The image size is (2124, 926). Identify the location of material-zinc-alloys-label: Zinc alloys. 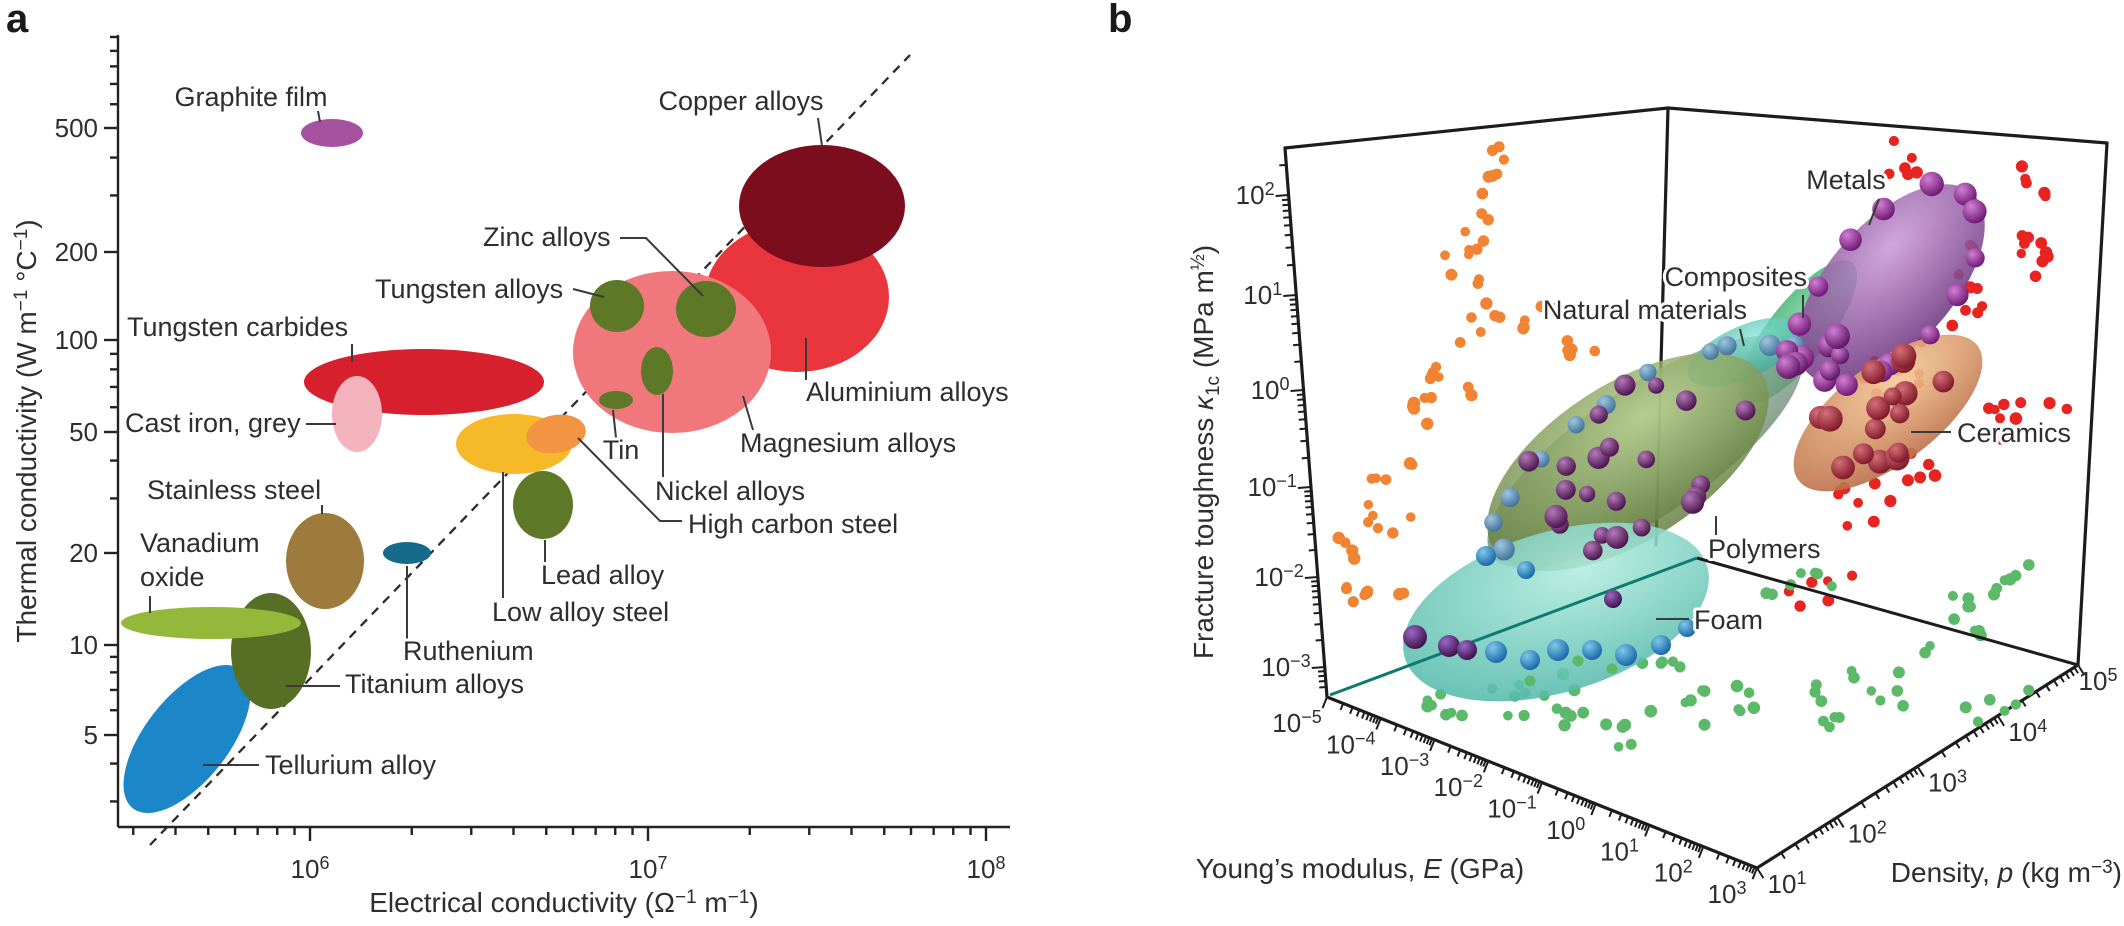
(547, 237).